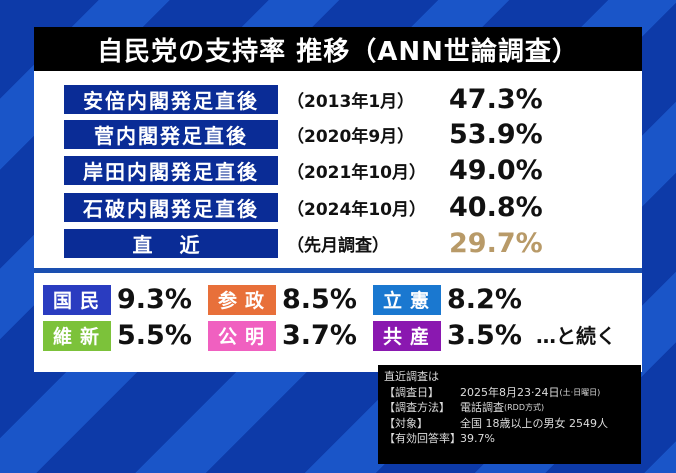  Describe the element at coordinates (496, 243) in the screenshot. I see `support-value-latest: 29.7%` at that location.